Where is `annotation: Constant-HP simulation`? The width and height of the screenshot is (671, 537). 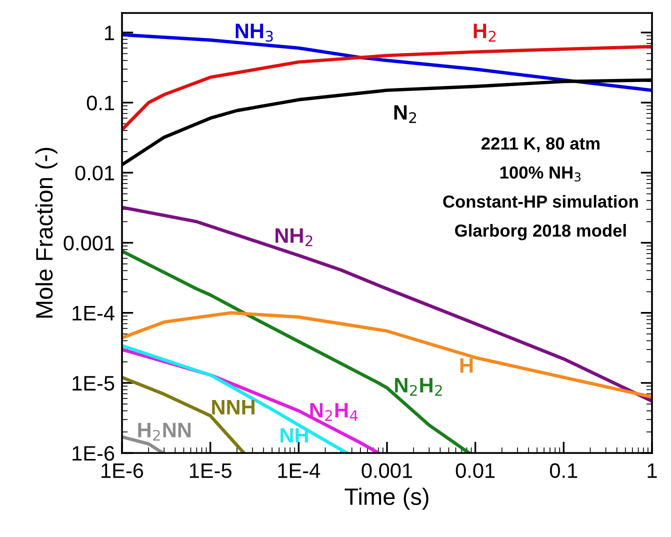
annotation: Constant-HP simulation is located at coordinates (540, 201).